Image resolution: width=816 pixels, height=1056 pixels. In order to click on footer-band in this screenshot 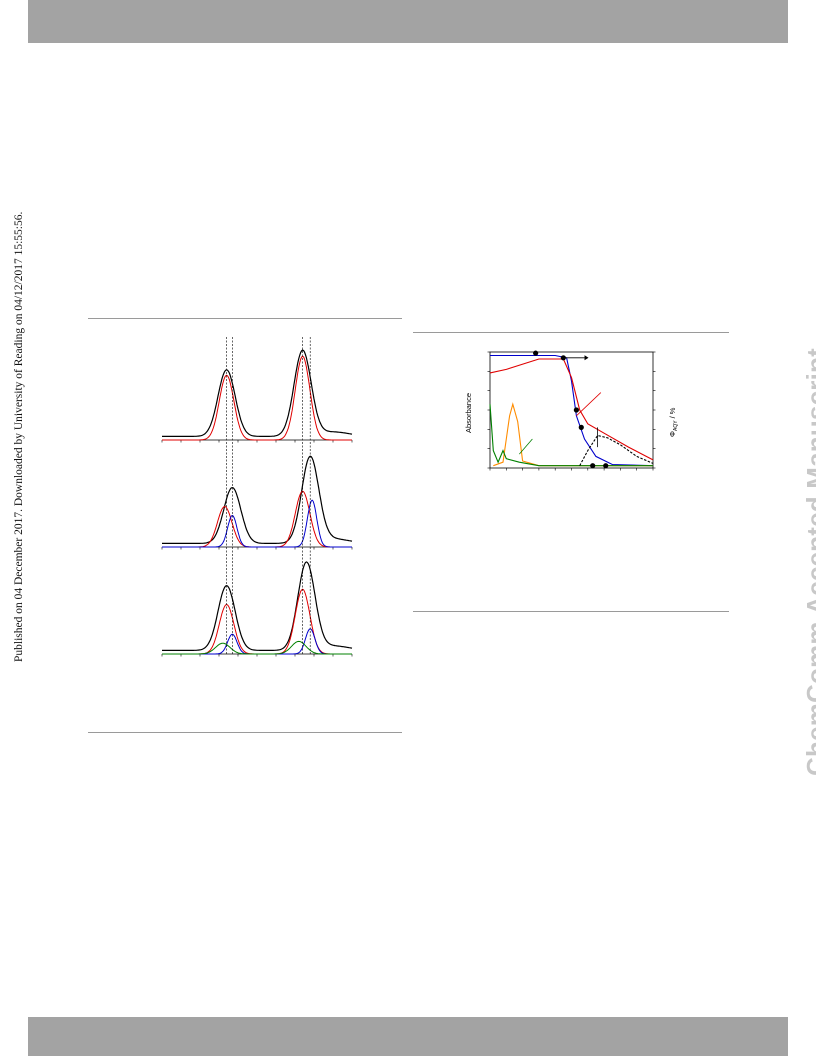, I will do `click(408, 1036)`.